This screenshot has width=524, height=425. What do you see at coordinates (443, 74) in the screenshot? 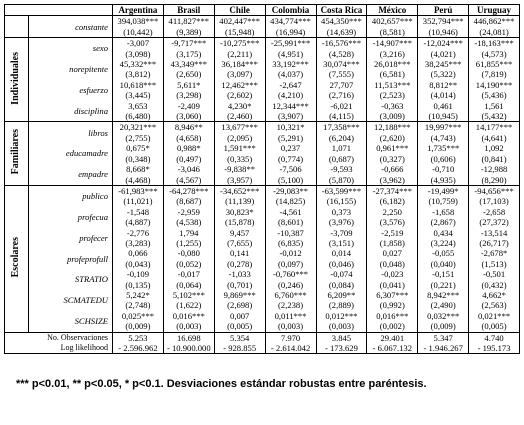
I see `standard-error: (5,322)` at bounding box center [443, 74].